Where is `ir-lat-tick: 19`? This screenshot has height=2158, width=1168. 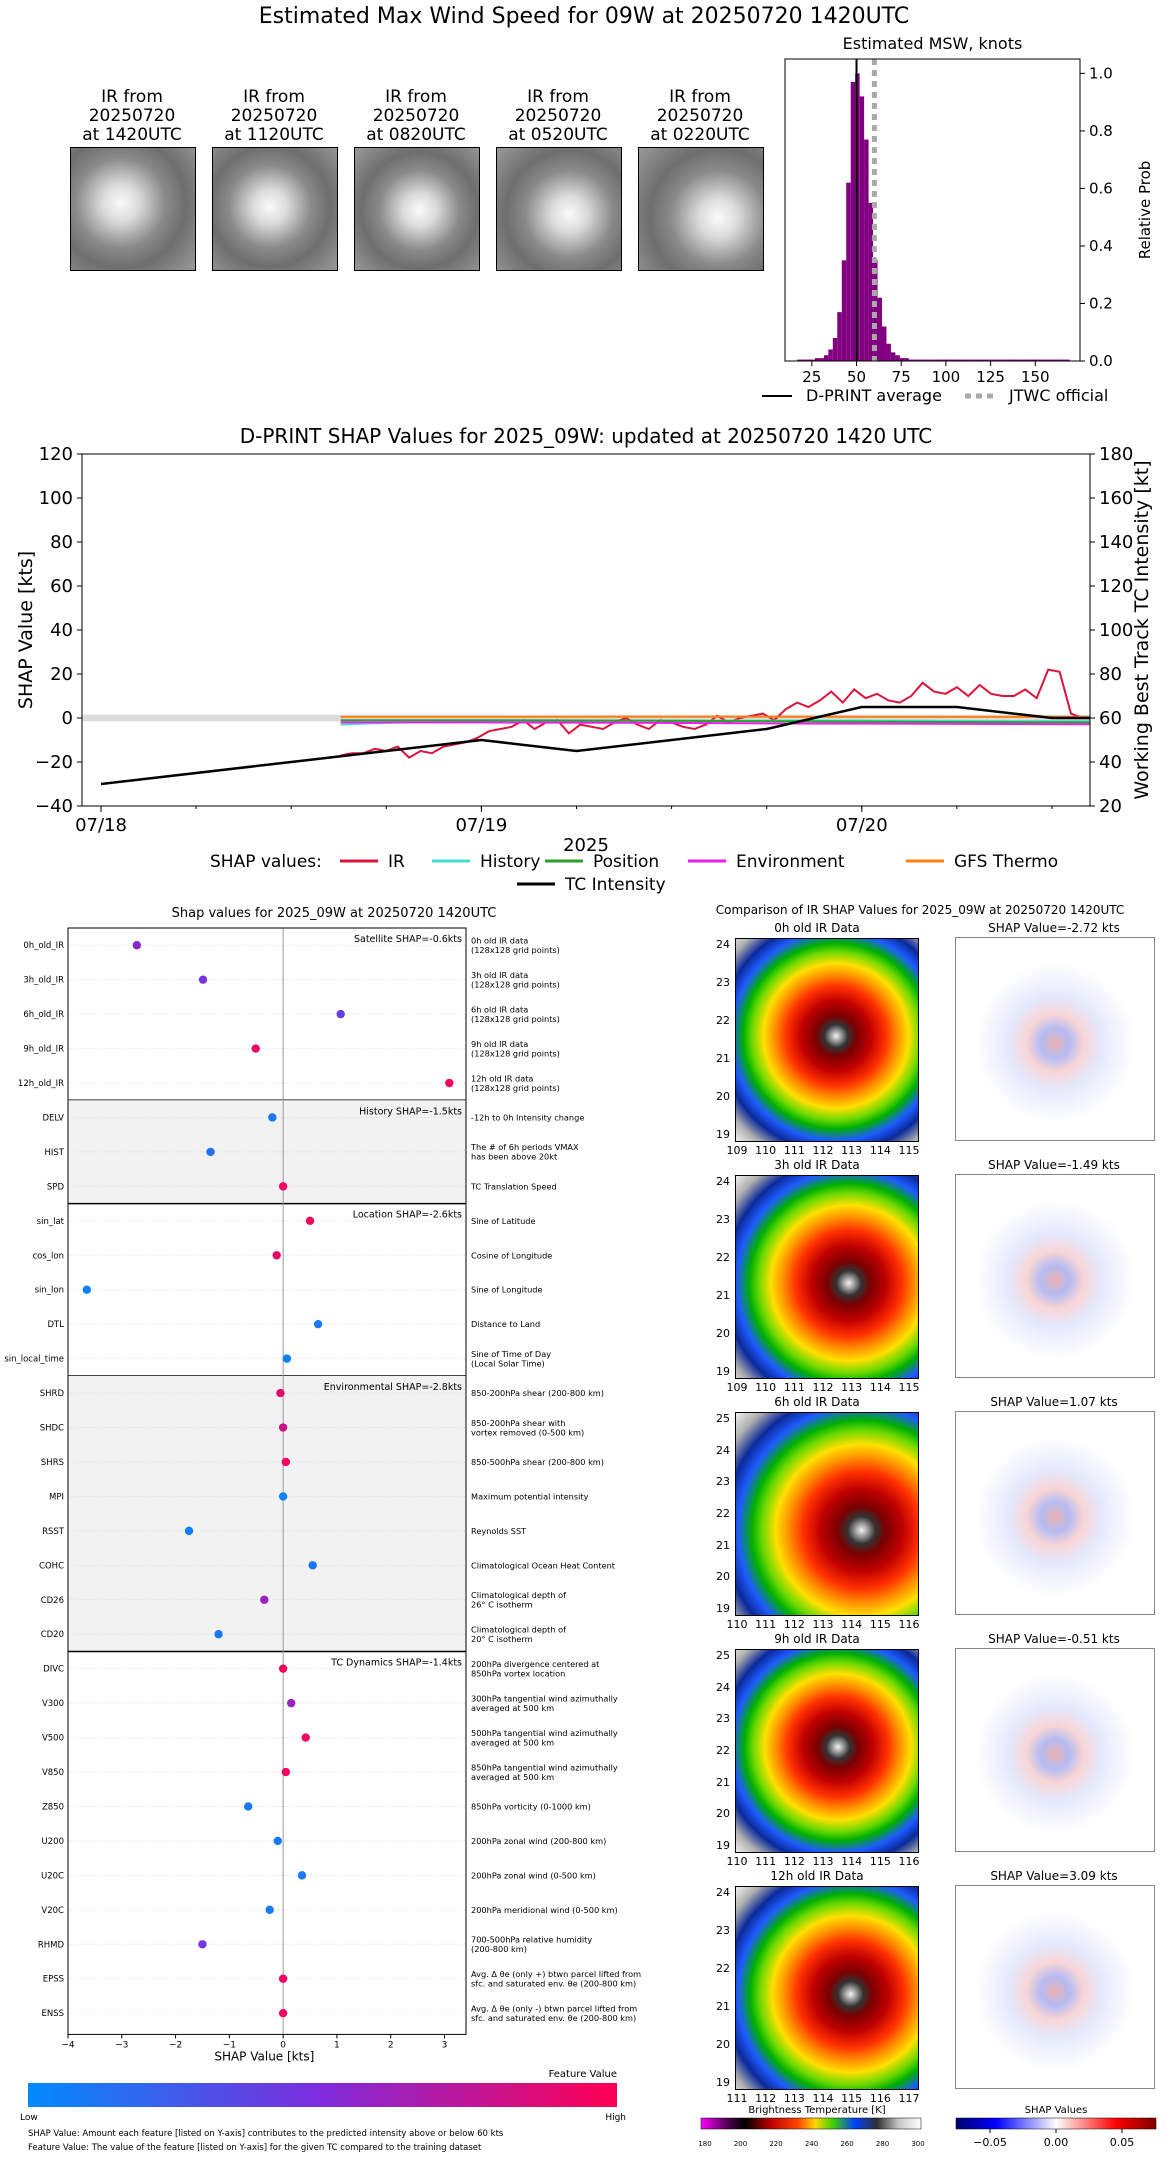 ir-lat-tick: 19 is located at coordinates (723, 1371).